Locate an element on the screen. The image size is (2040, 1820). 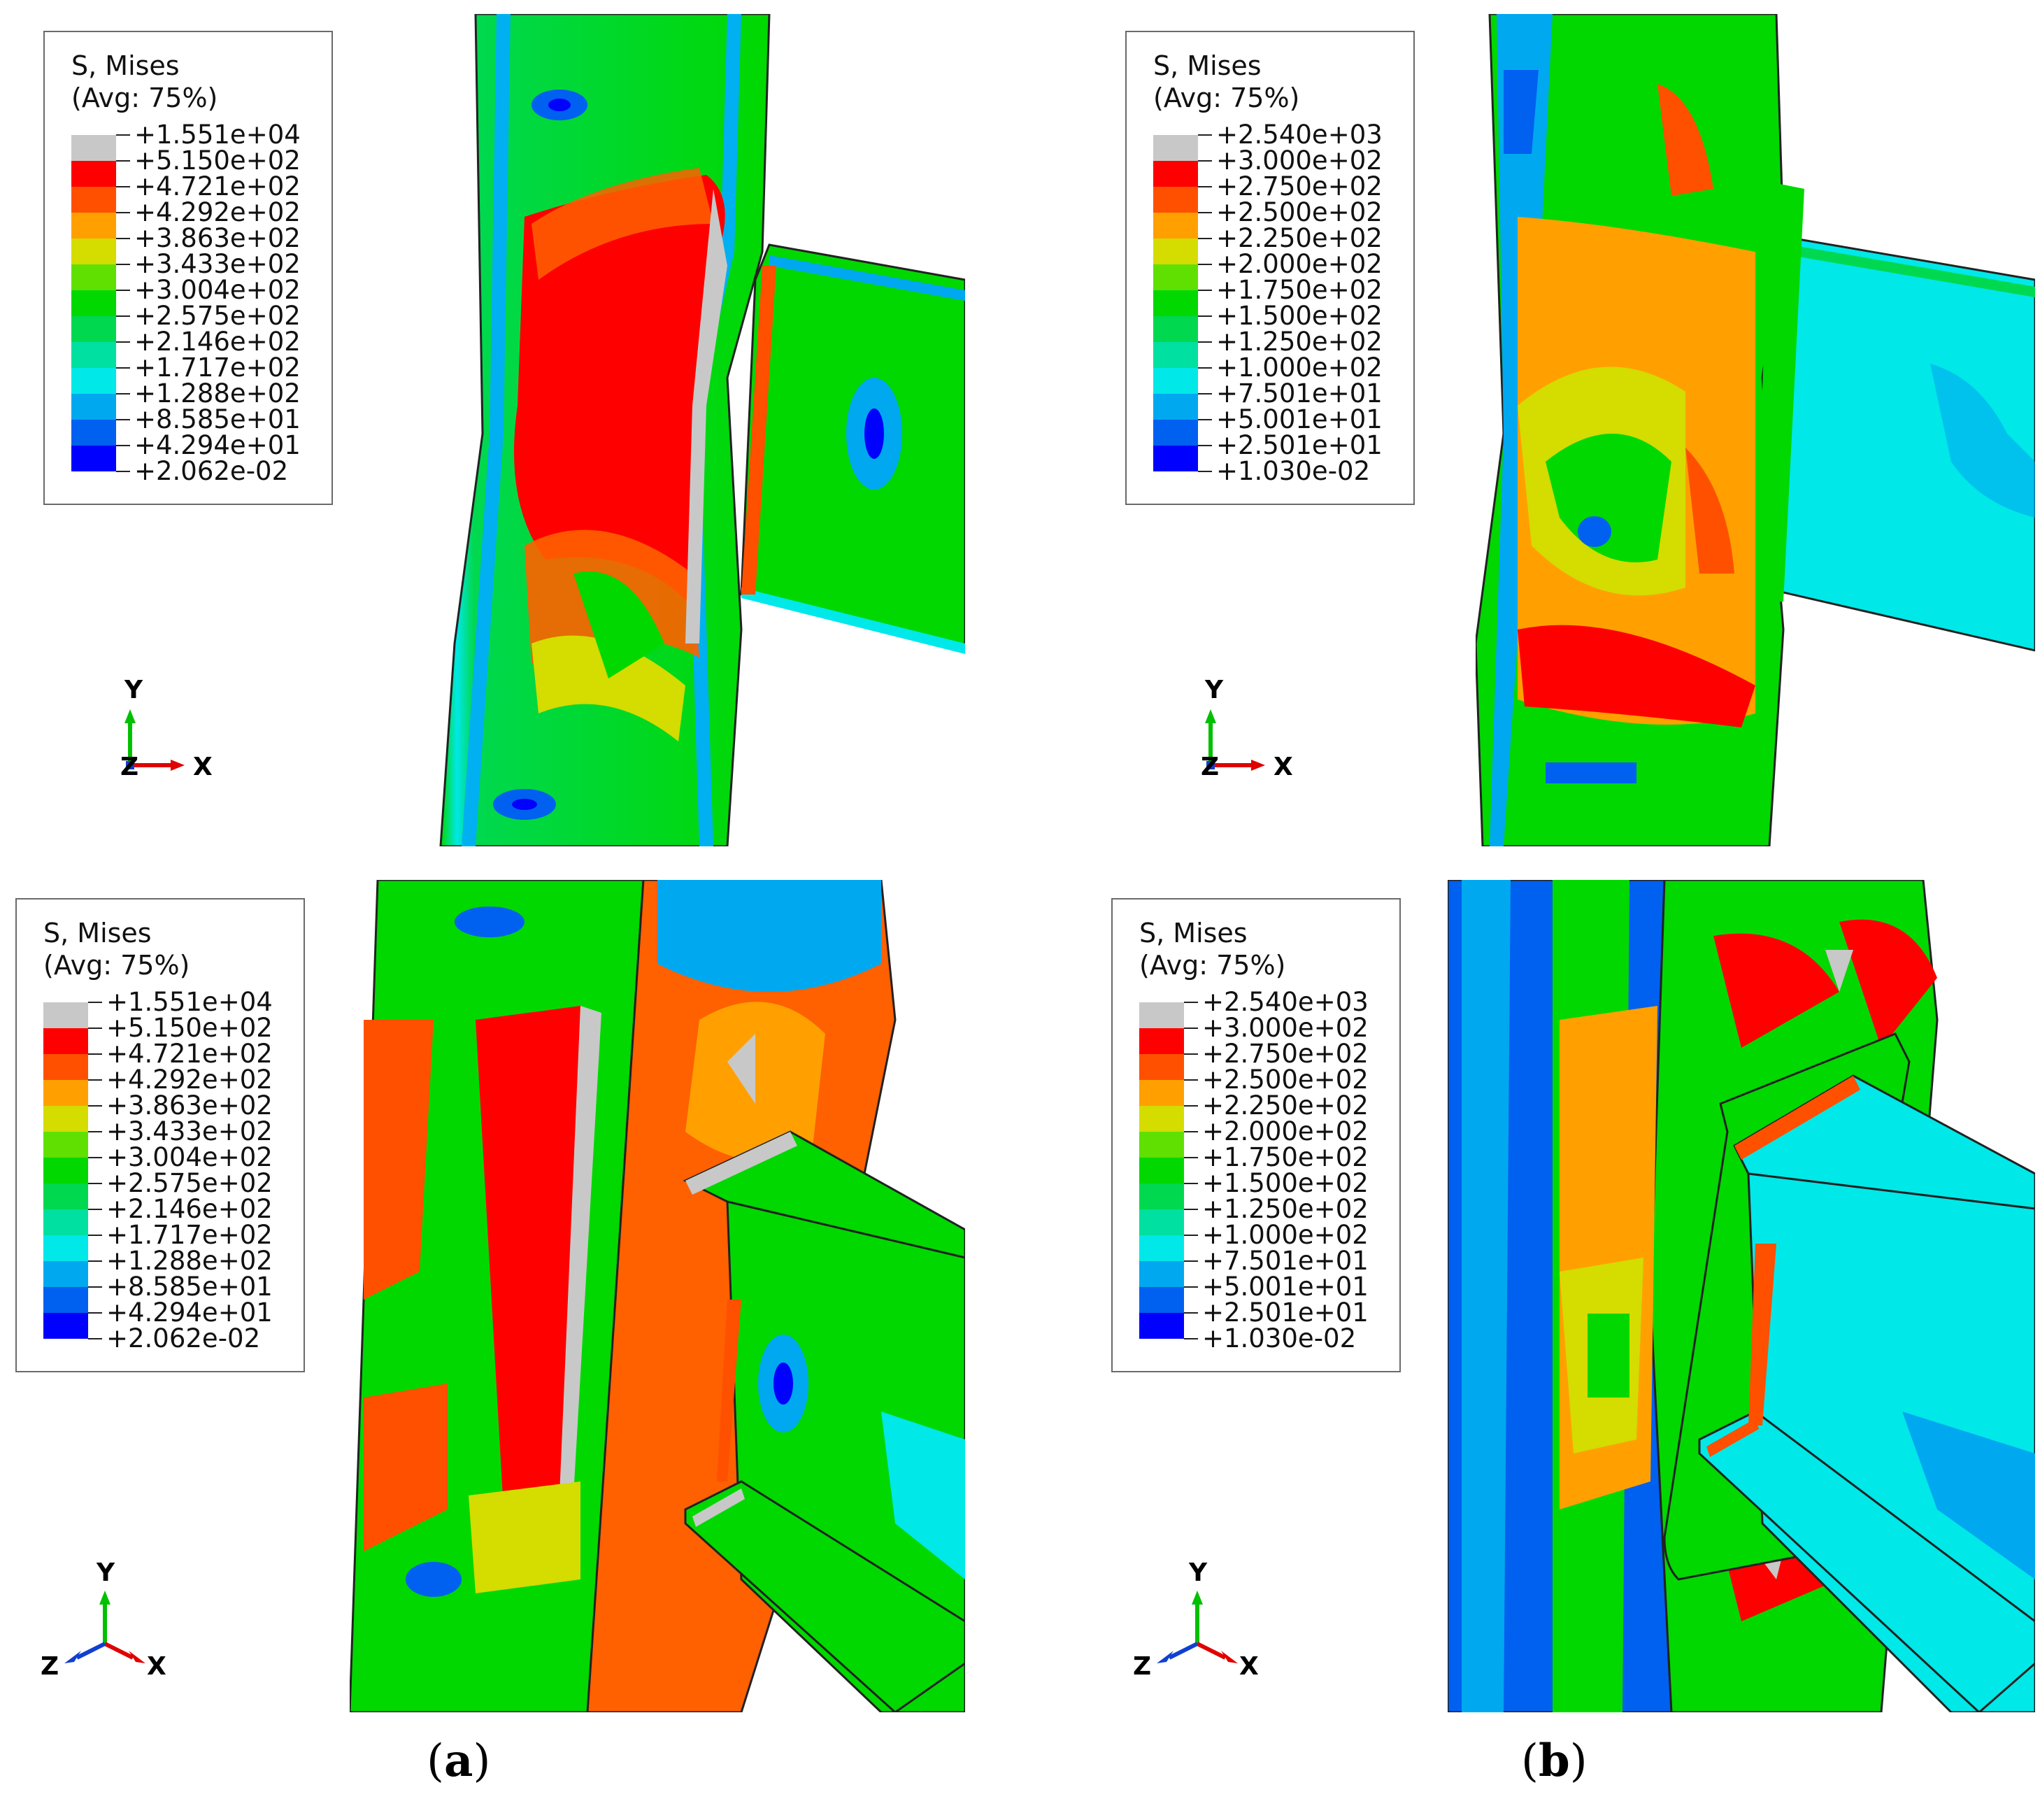
legend-row: +4.721e+02 is located at coordinates (169, 1060).